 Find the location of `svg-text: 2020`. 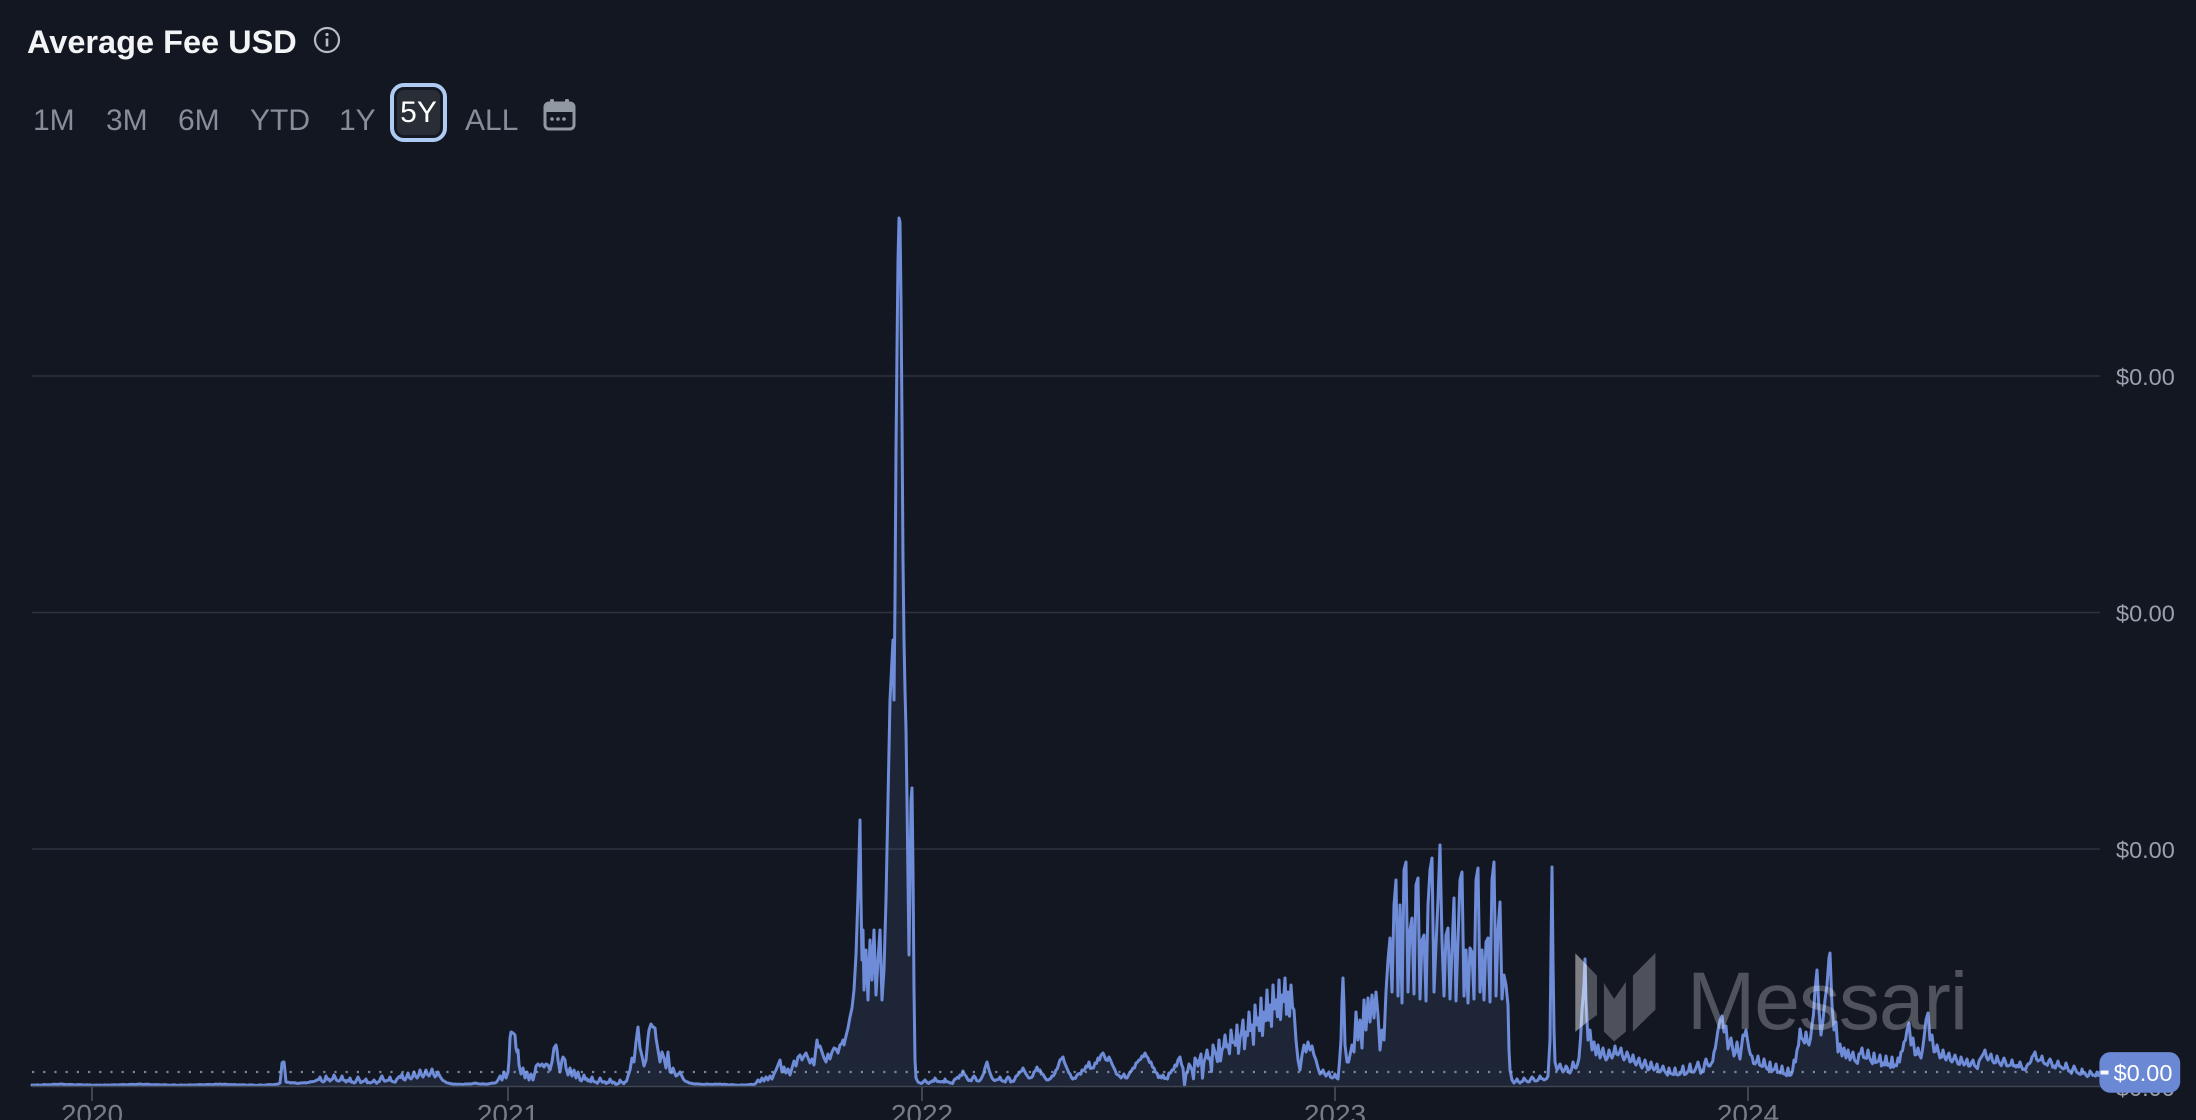

svg-text: 2020 is located at coordinates (92, 1109).